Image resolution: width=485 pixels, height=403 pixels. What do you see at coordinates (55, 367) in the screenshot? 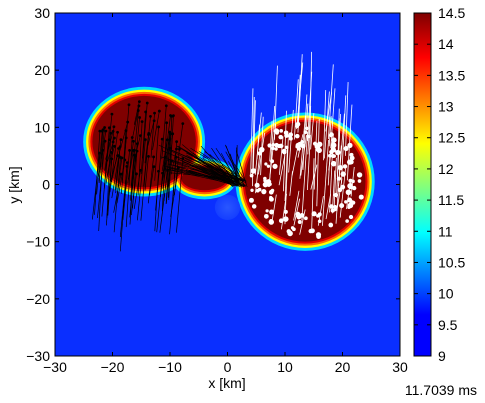
I see `x-tick-label: −30` at bounding box center [55, 367].